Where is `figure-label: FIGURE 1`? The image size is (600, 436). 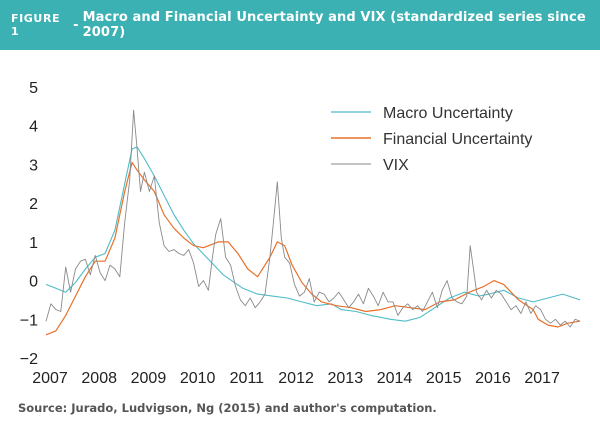 figure-label: FIGURE 1 is located at coordinates (36, 25).